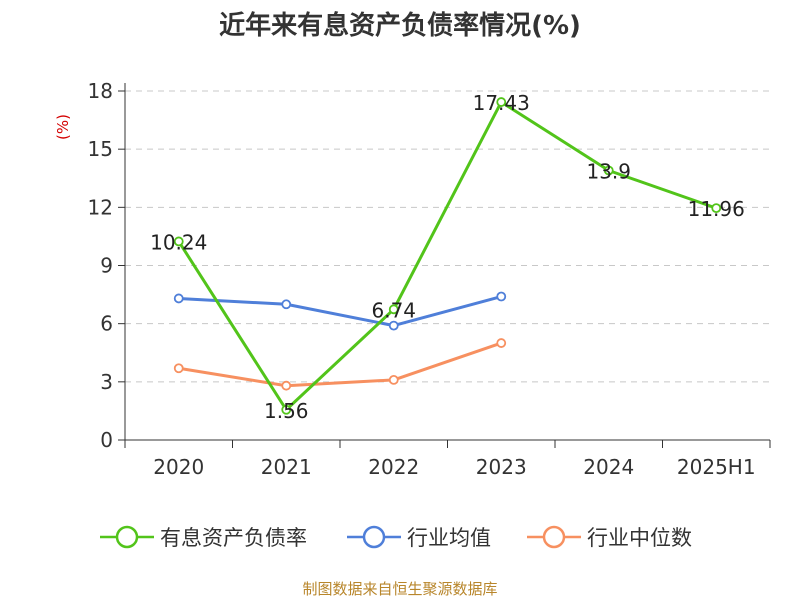 The width and height of the screenshot is (800, 600). I want to click on y-tick-label: 6, so click(106, 324).